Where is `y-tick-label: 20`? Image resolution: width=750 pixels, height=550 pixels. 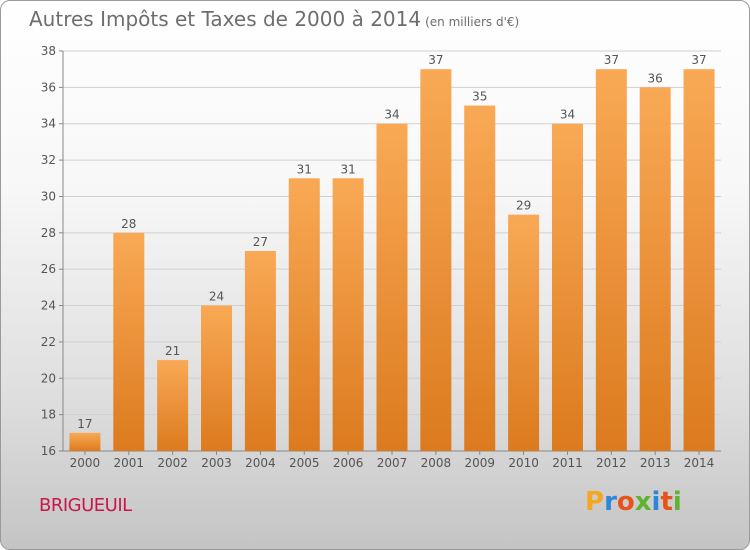 y-tick-label: 20 is located at coordinates (48, 378).